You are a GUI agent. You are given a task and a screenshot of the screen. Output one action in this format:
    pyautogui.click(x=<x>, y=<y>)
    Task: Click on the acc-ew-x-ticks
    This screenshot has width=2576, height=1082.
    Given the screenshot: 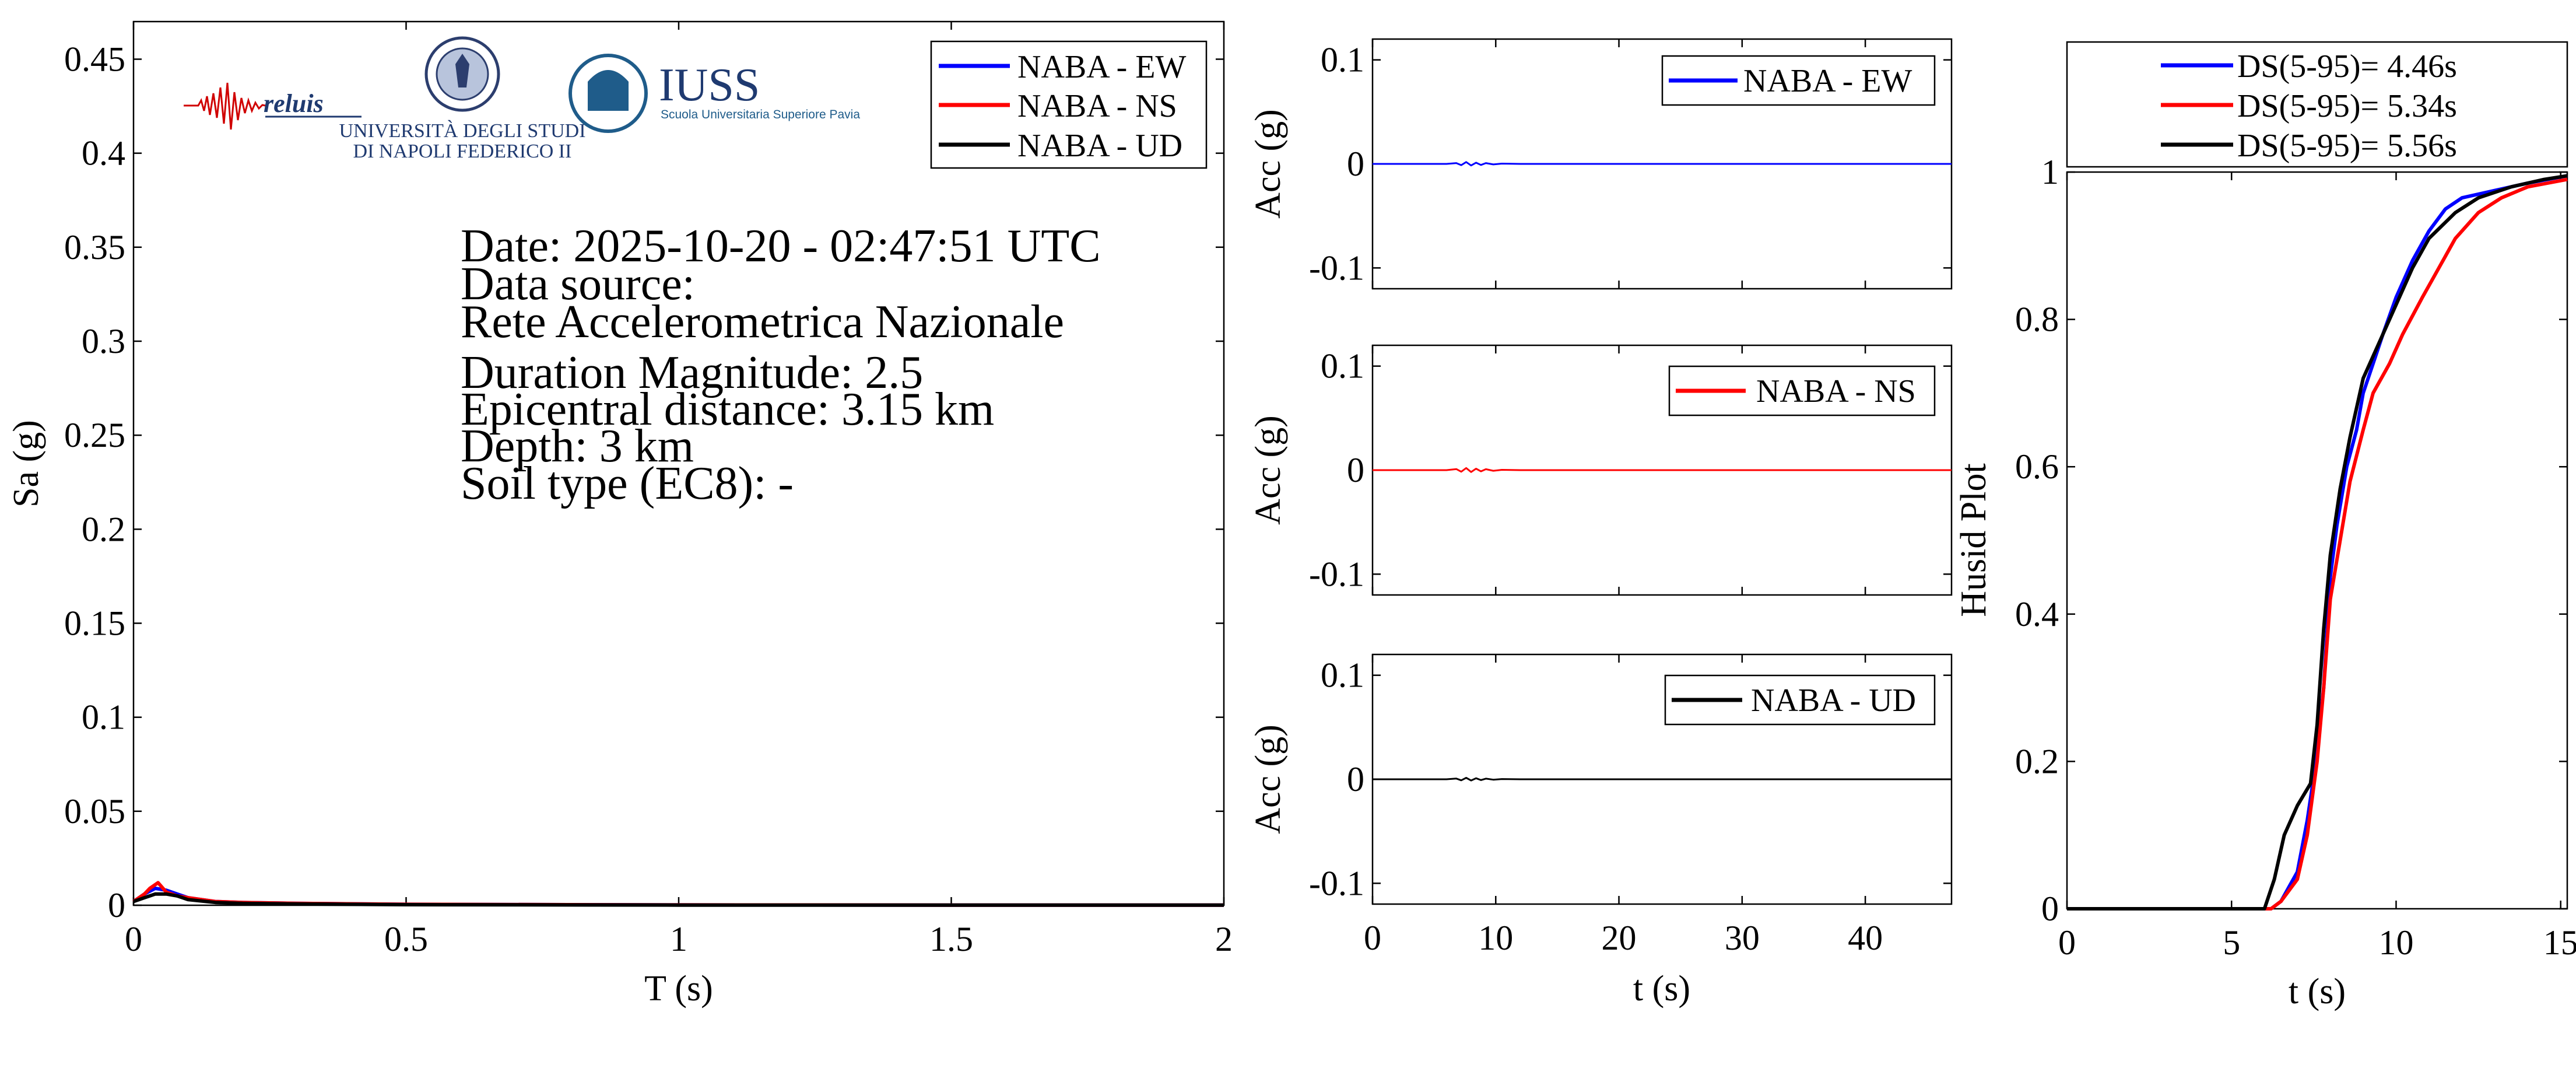 What is the action you would take?
    pyautogui.click(x=1618, y=164)
    